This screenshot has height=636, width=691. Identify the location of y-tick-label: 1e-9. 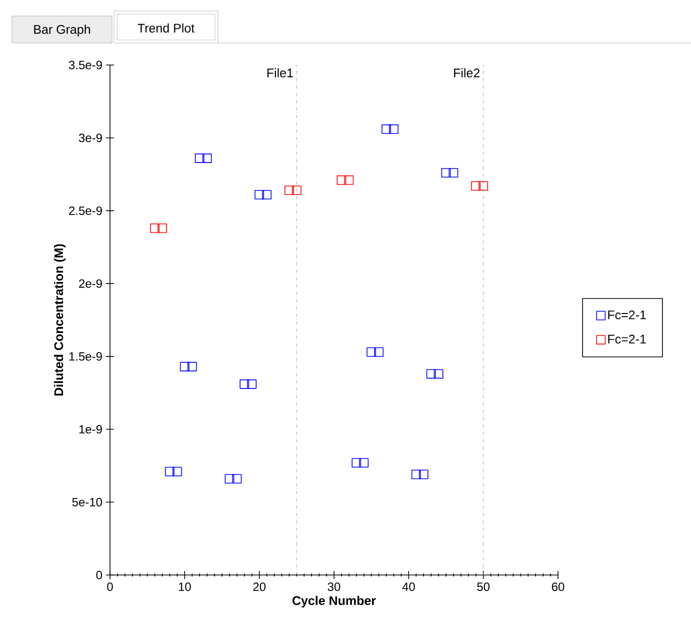
(90, 429).